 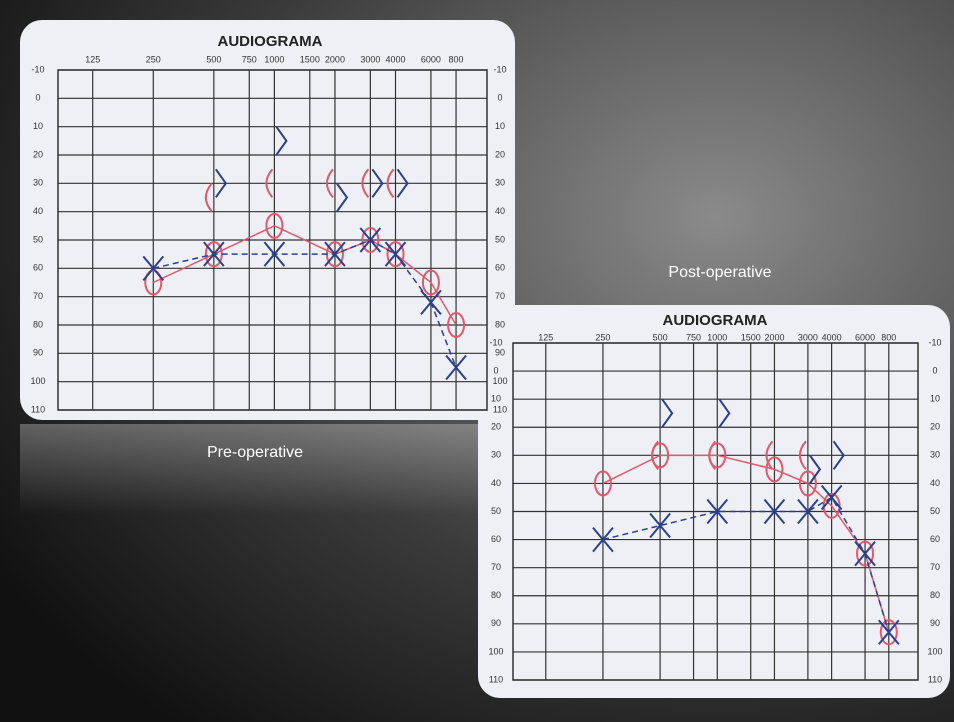 I want to click on x-tick-label: 4000, so click(x=395, y=59).